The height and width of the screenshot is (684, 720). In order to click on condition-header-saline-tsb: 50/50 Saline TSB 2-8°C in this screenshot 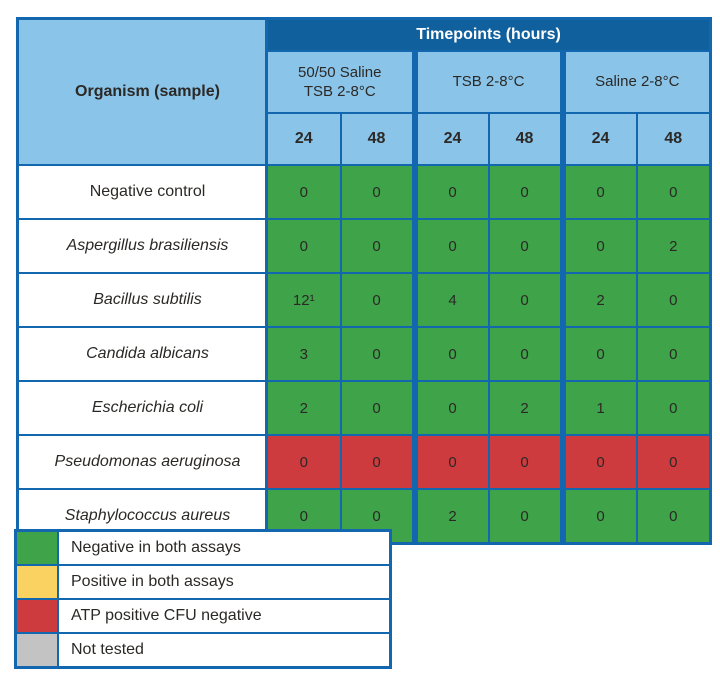, I will do `click(340, 82)`.